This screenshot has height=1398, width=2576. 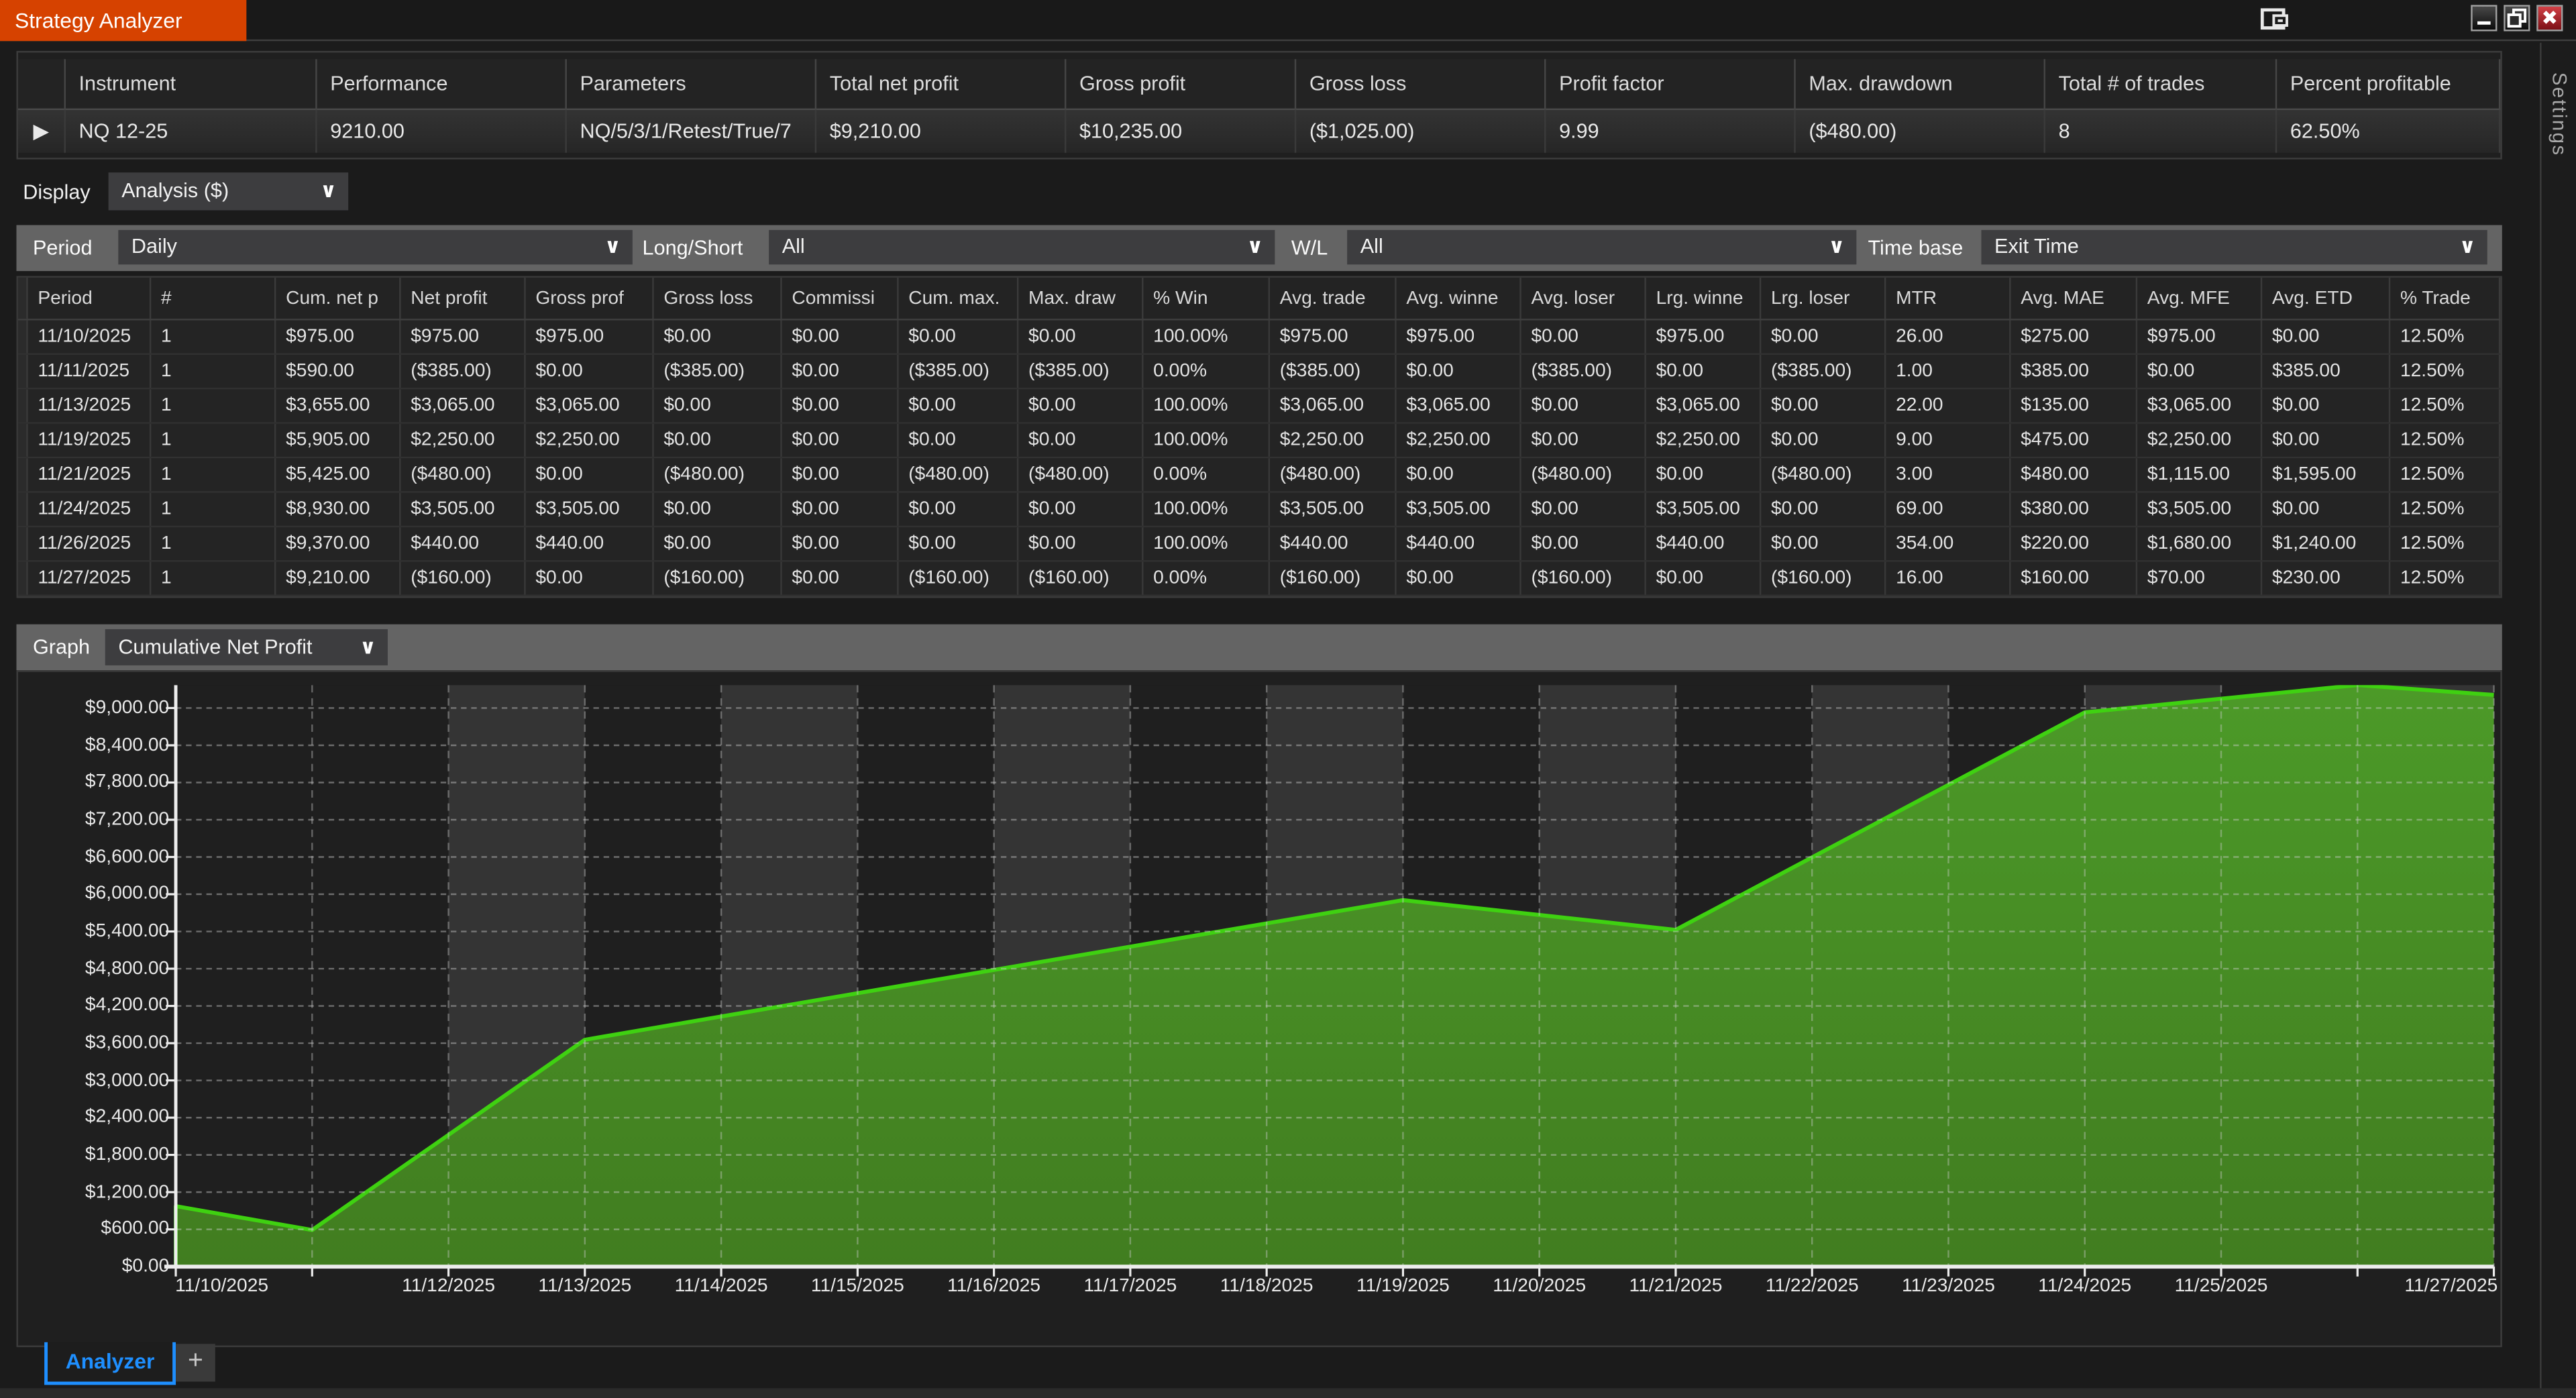 I want to click on instrument-link-icon, so click(x=2275, y=19).